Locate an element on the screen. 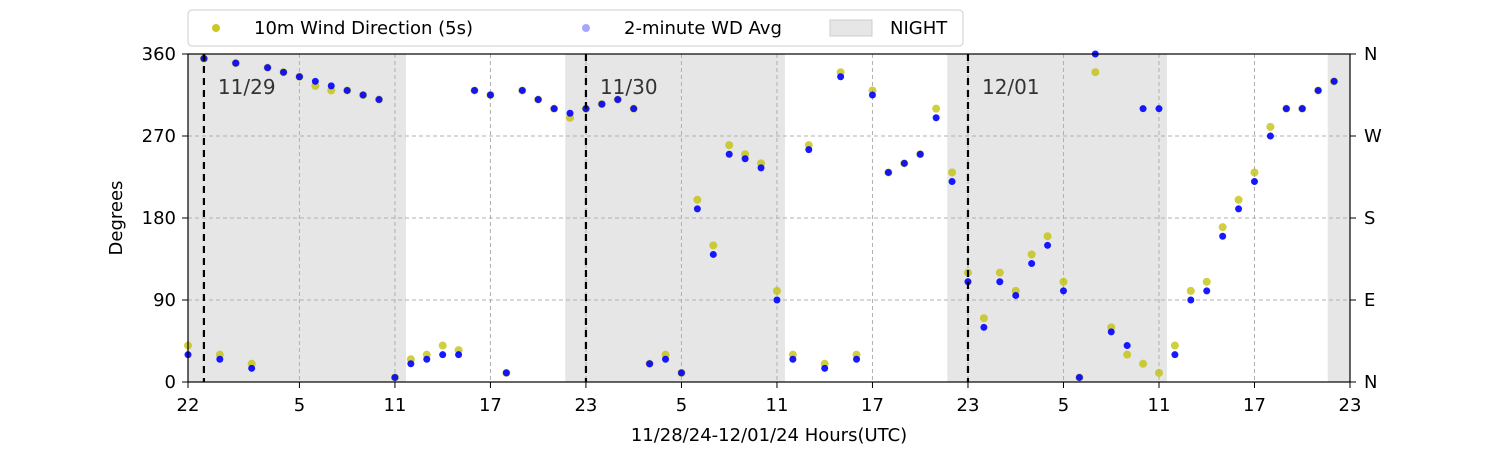  legend-marker is located at coordinates (216, 28).